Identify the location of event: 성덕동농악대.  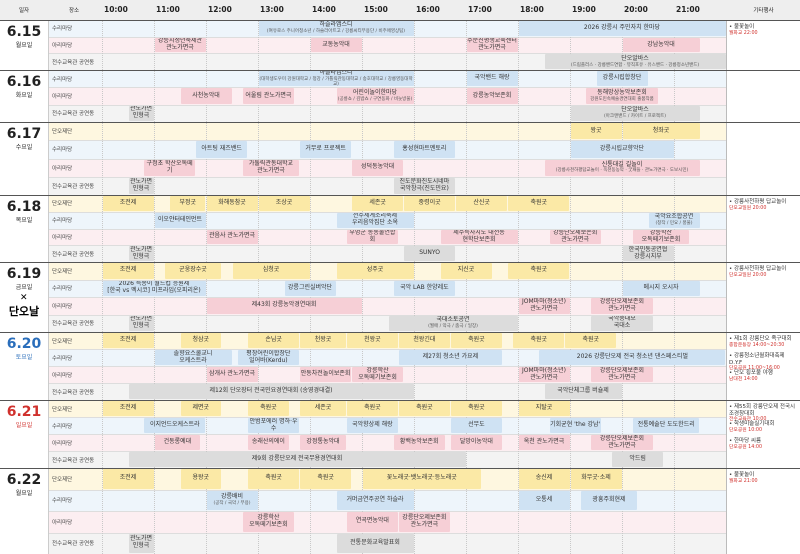
(378, 167).